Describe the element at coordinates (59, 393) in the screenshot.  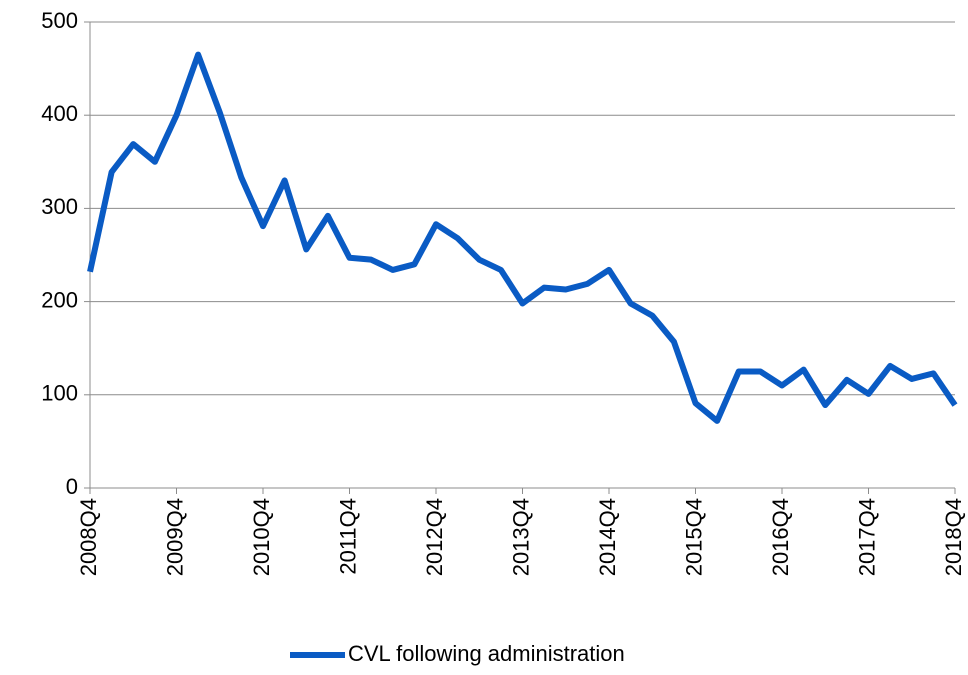
I see `y-tick-label: 100` at that location.